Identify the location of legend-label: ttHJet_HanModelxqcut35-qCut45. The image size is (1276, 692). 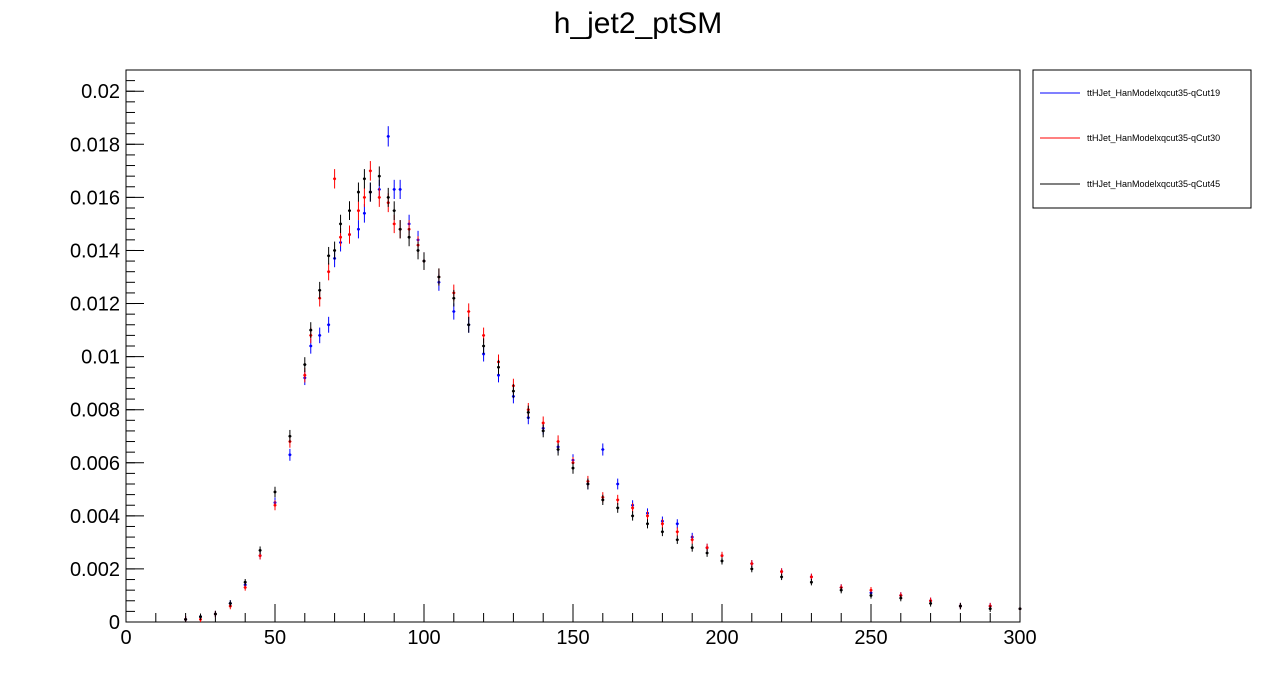
(1153, 184).